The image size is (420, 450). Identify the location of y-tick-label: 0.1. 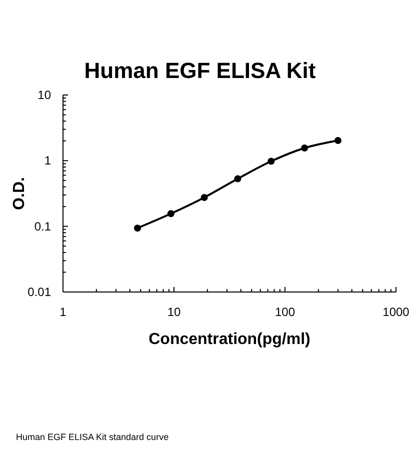
(43, 226).